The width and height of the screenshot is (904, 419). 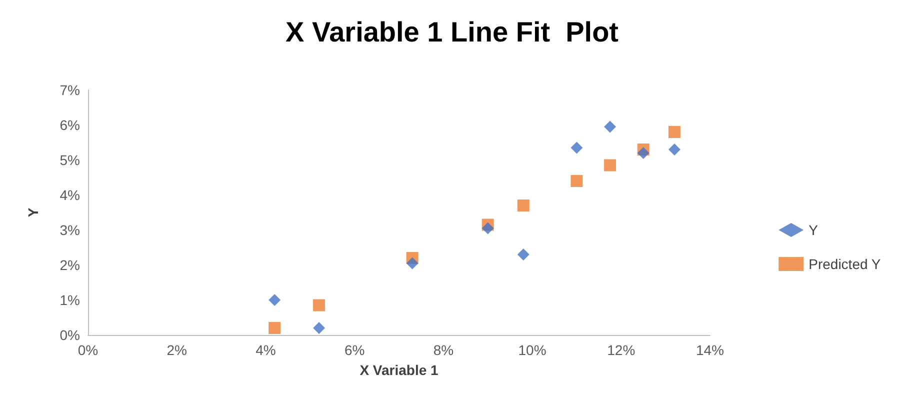 What do you see at coordinates (33, 212) in the screenshot?
I see `y-axis-title: Y` at bounding box center [33, 212].